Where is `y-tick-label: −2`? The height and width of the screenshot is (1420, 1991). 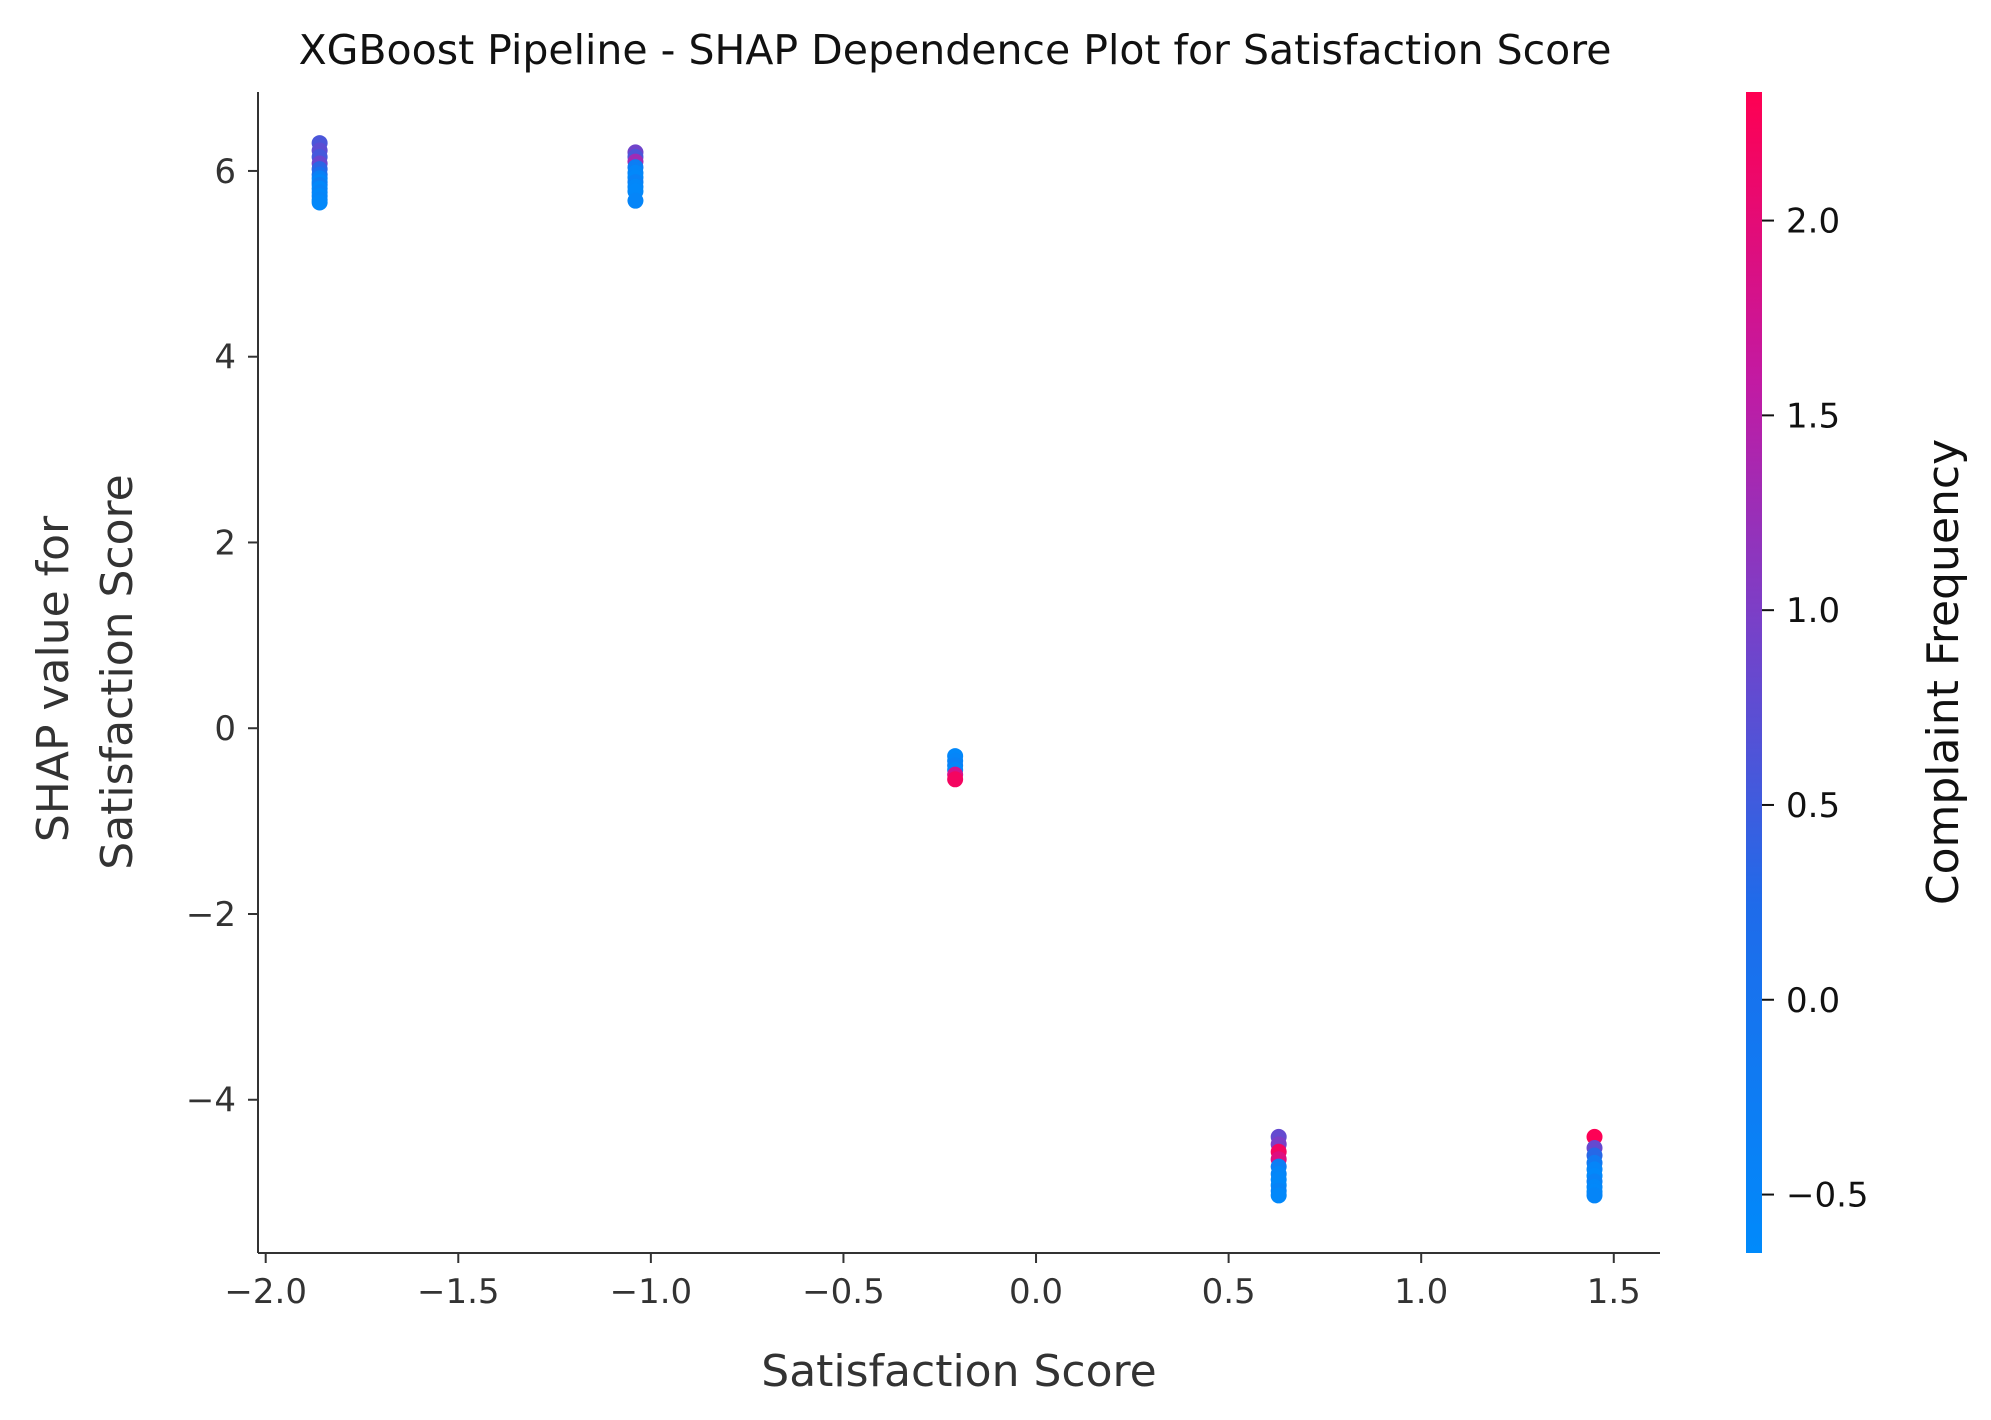 y-tick-label: −2 is located at coordinates (211, 915).